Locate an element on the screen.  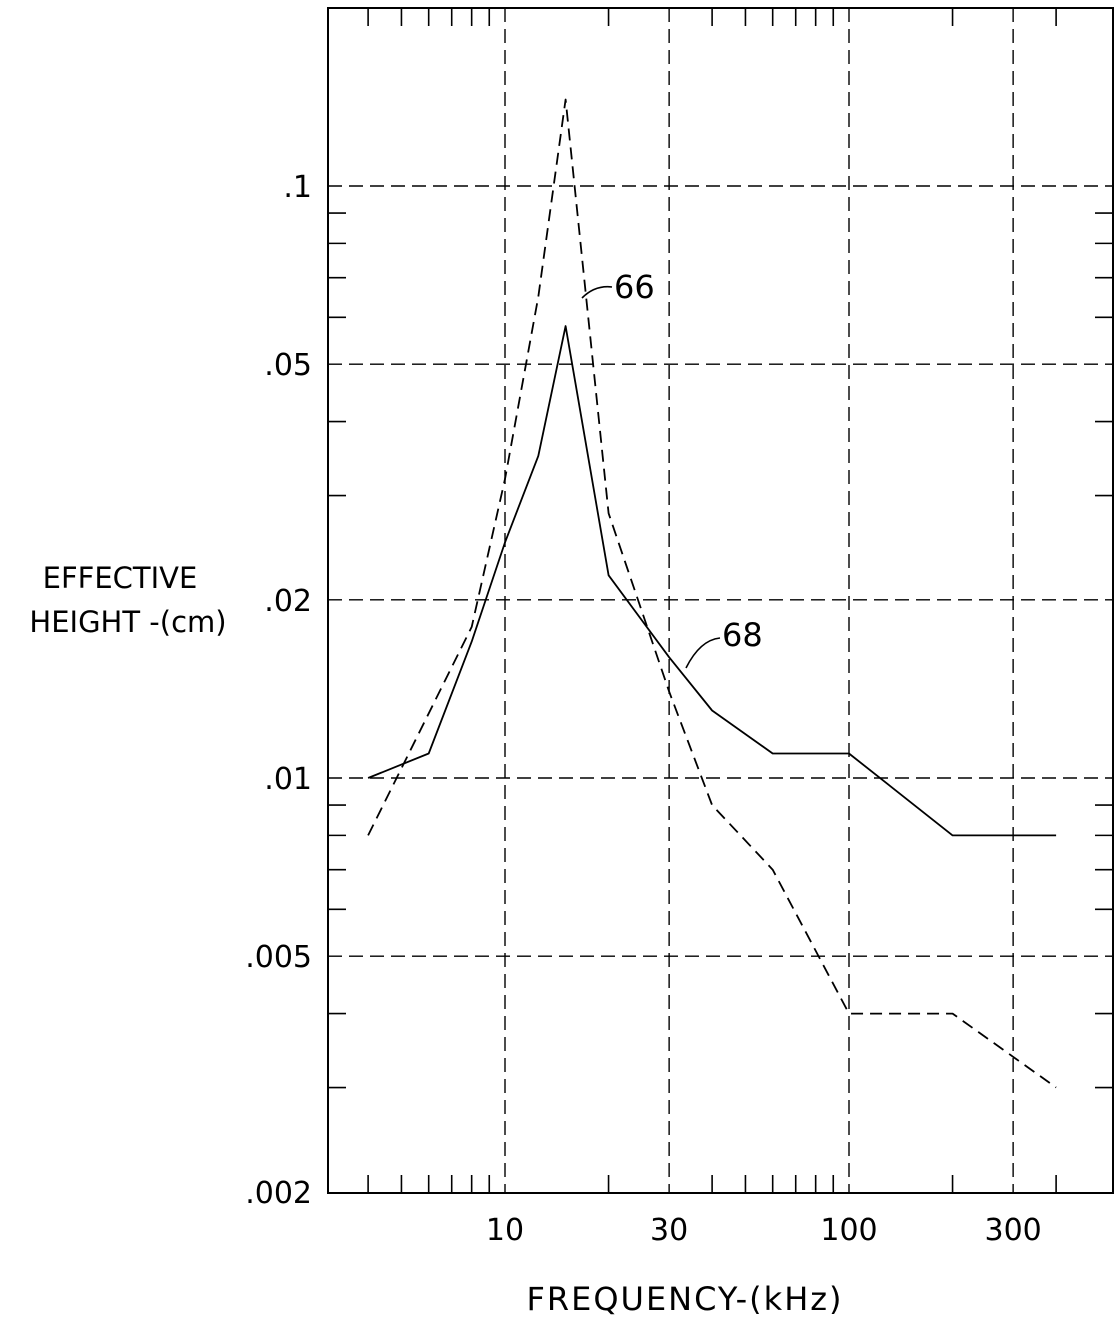
y-tick-label: .01 is located at coordinates (288, 779).